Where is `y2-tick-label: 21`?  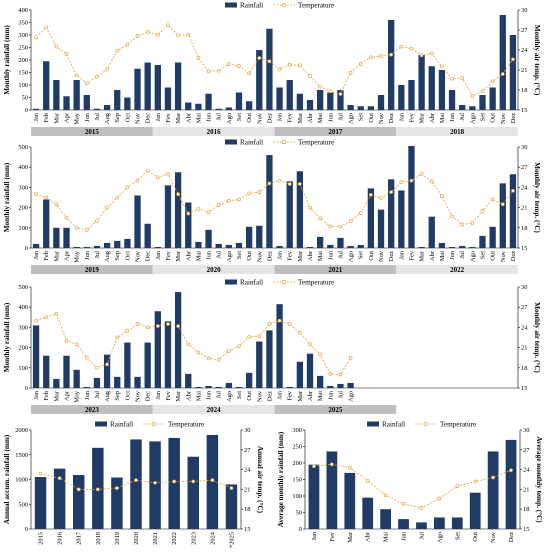
y2-tick-label: 21 is located at coordinates (524, 70).